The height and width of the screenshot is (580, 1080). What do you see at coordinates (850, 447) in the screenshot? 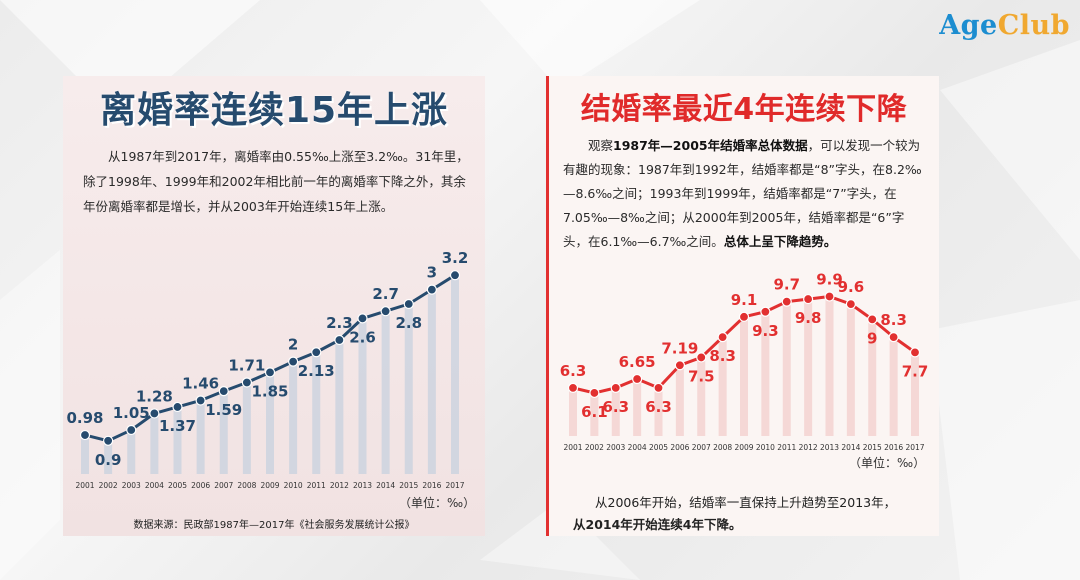
I see `marriage-x-tick-2014: 2014` at bounding box center [850, 447].